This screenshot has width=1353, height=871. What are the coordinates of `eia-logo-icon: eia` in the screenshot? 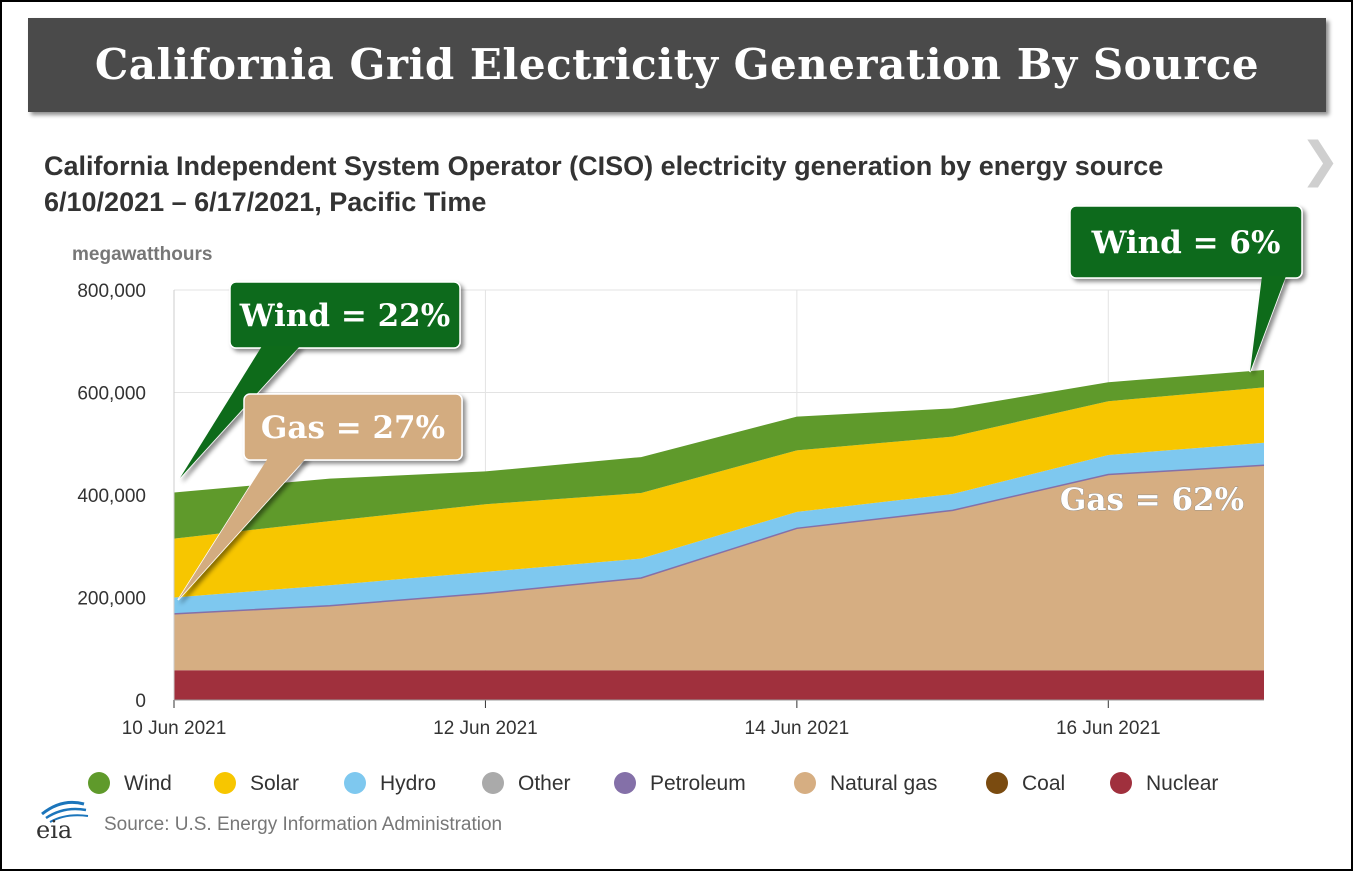 It's located at (62, 820).